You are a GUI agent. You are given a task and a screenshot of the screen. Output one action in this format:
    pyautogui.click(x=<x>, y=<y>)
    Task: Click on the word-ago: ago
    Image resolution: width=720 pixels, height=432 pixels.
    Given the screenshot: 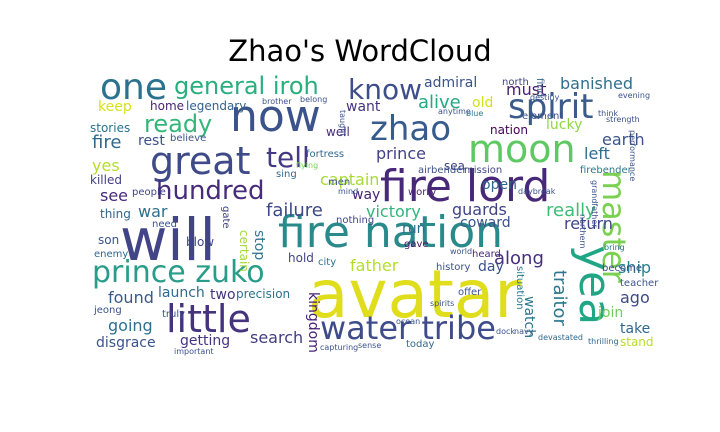 What is the action you would take?
    pyautogui.click(x=635, y=297)
    